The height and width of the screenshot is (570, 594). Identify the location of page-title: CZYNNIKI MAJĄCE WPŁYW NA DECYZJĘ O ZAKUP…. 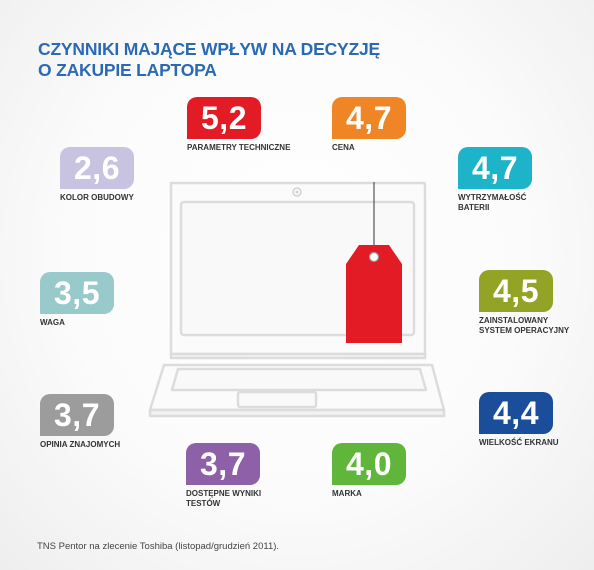
(209, 60).